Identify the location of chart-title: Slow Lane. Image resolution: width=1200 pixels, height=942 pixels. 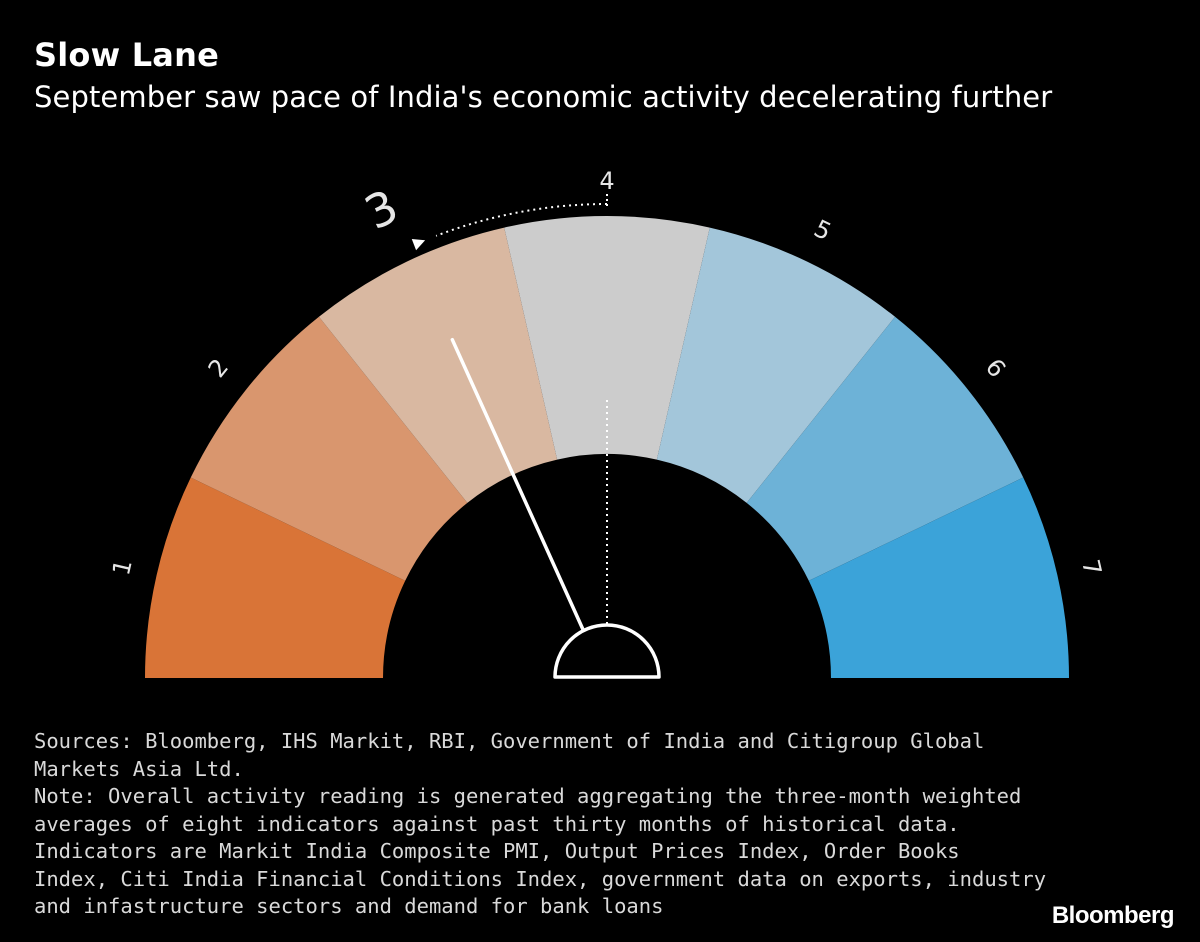
(126, 55).